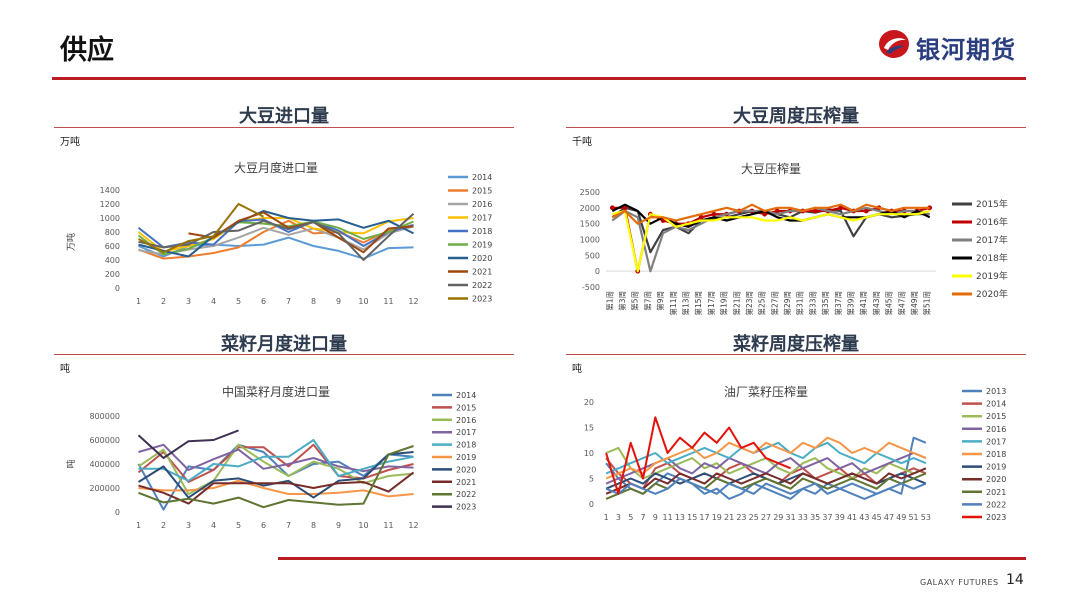 This screenshot has width=1080, height=608. Describe the element at coordinates (668, 517) in the screenshot. I see `x-tick-label: 11` at that location.